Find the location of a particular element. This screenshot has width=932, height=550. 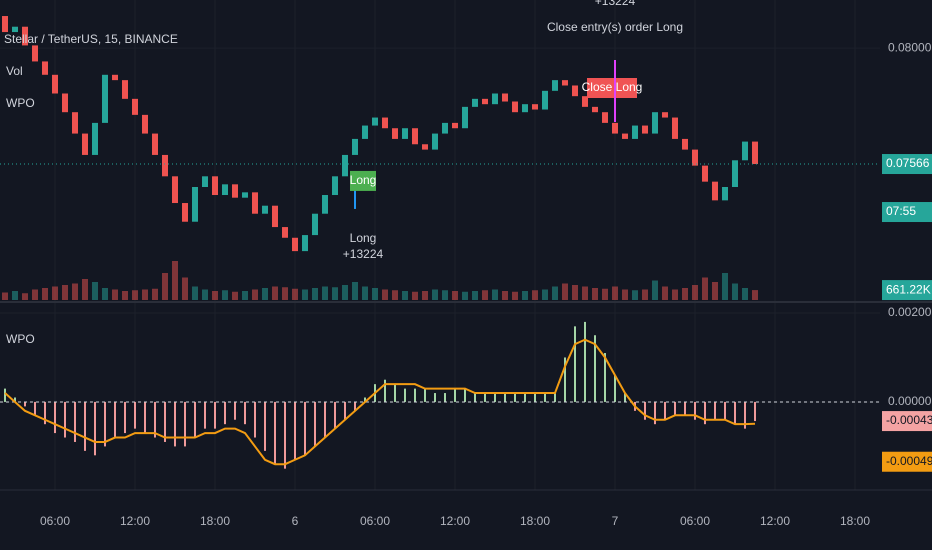

histogram-label: -0.00043 is located at coordinates (909, 420).